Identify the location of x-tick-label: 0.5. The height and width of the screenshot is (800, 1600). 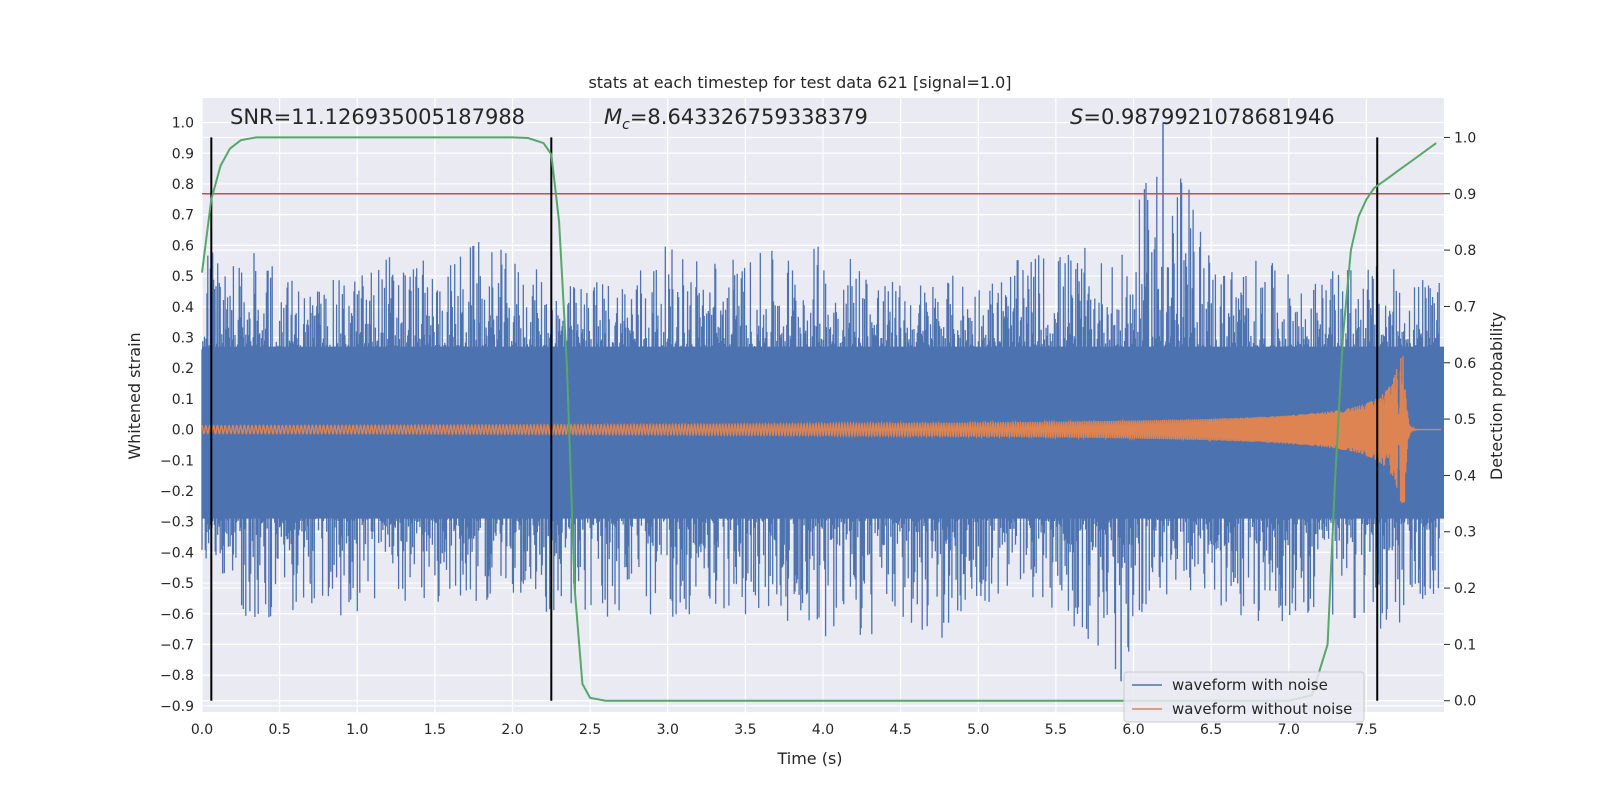
(279, 730).